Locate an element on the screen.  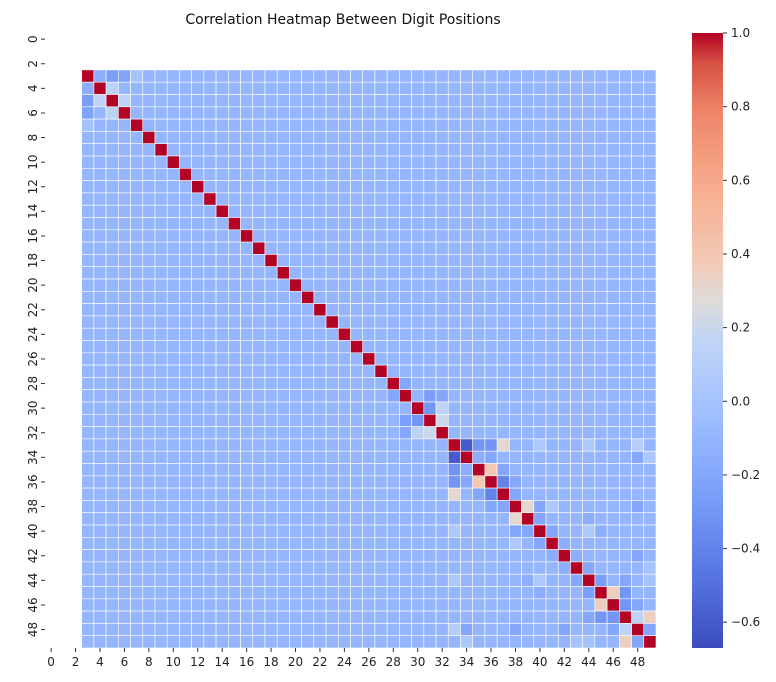
x-tick-label: 34 is located at coordinates (466, 662).